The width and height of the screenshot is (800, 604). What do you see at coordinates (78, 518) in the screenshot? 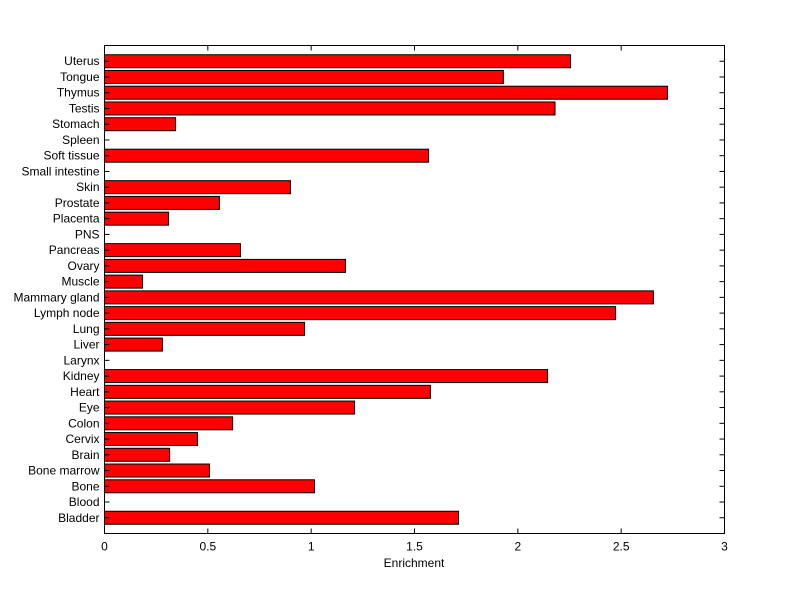
I see `y-tick-label: Bladder` at bounding box center [78, 518].